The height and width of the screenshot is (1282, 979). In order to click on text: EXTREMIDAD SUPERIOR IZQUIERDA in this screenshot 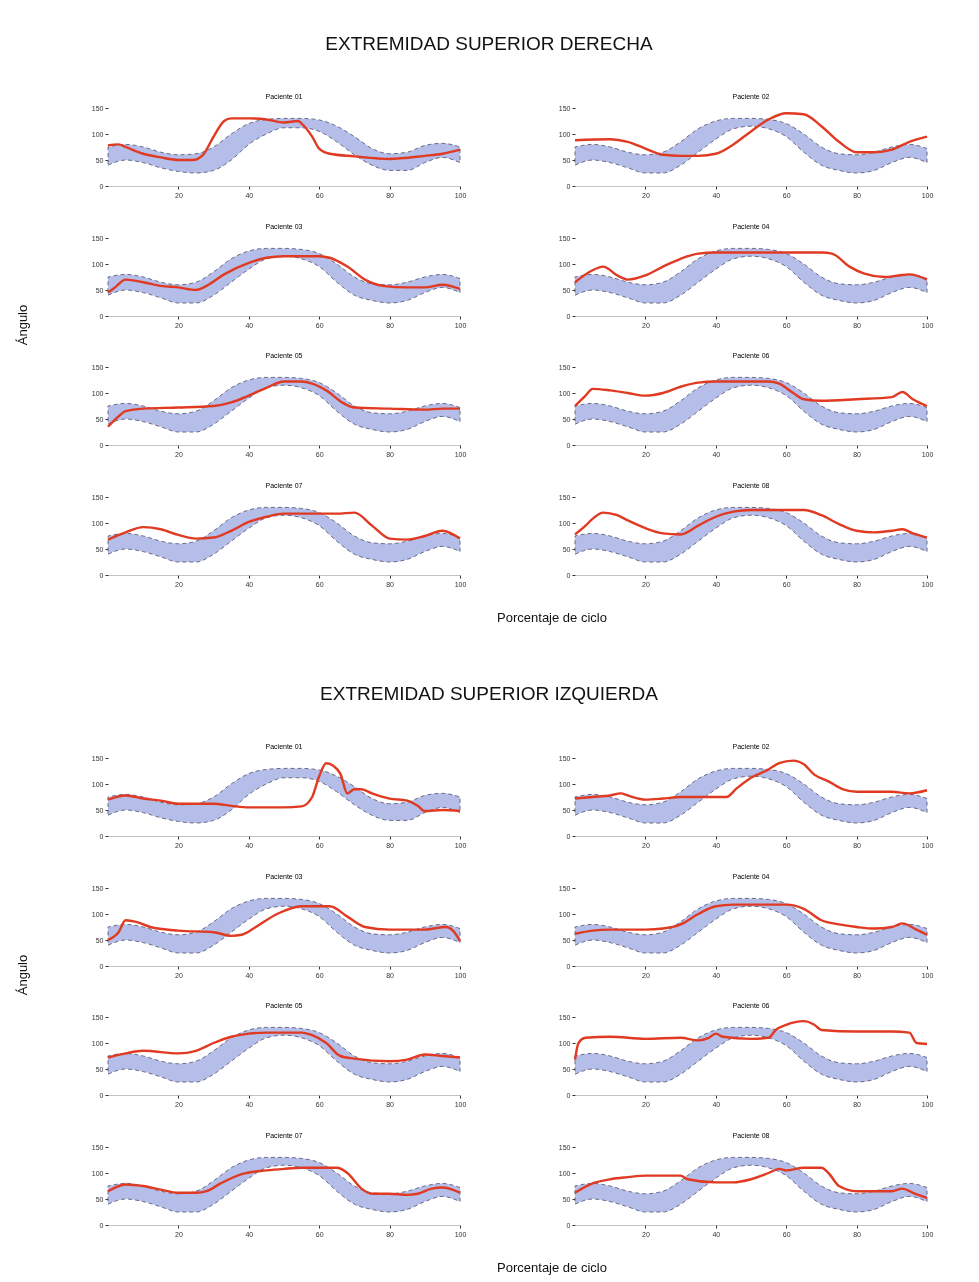, I will do `click(489, 694)`.